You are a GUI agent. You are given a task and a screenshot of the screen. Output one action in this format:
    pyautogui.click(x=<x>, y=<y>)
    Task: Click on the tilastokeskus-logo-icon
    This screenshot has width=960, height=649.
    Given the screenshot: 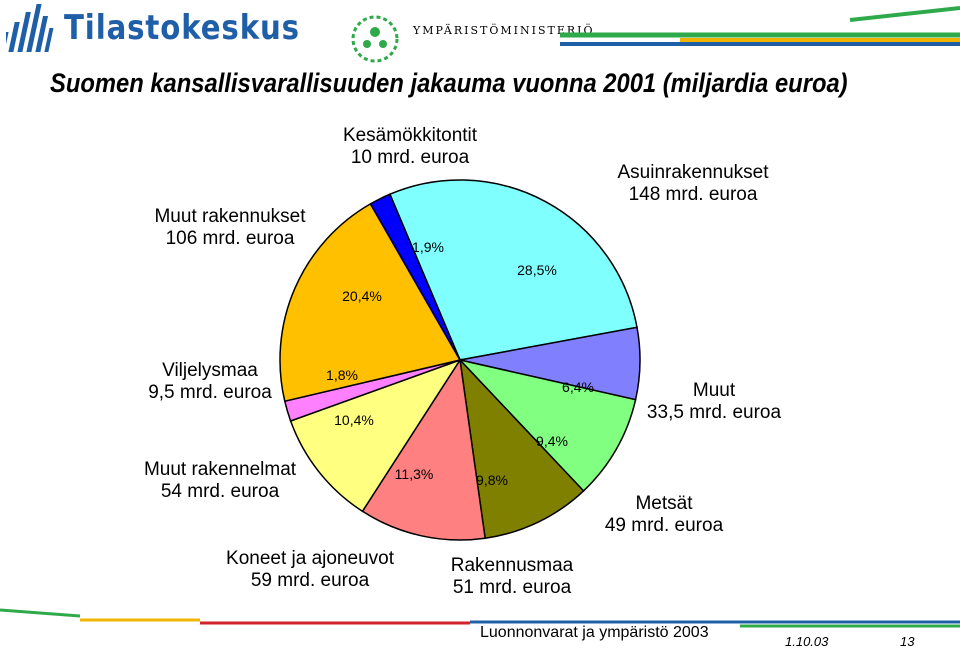 What is the action you would take?
    pyautogui.click(x=30, y=28)
    